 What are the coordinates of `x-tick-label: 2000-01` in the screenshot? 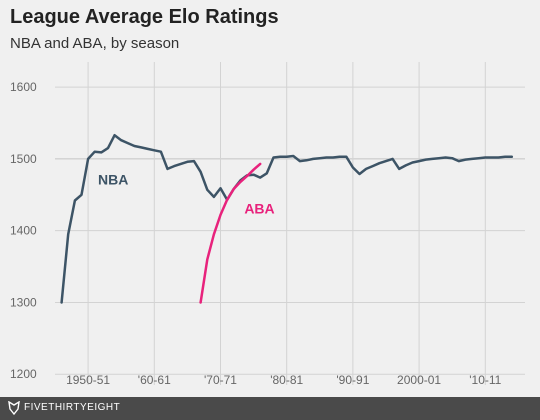 It's located at (419, 380).